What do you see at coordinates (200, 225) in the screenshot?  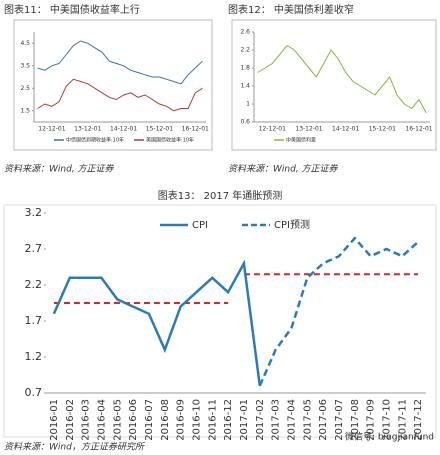 I see `legend-label: CPI` at bounding box center [200, 225].